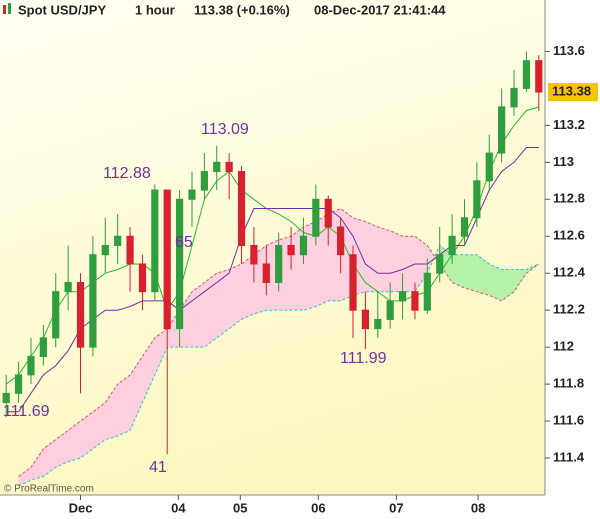 Image resolution: width=600 pixels, height=519 pixels. What do you see at coordinates (155, 9) in the screenshot?
I see `interval: 1 hour` at bounding box center [155, 9].